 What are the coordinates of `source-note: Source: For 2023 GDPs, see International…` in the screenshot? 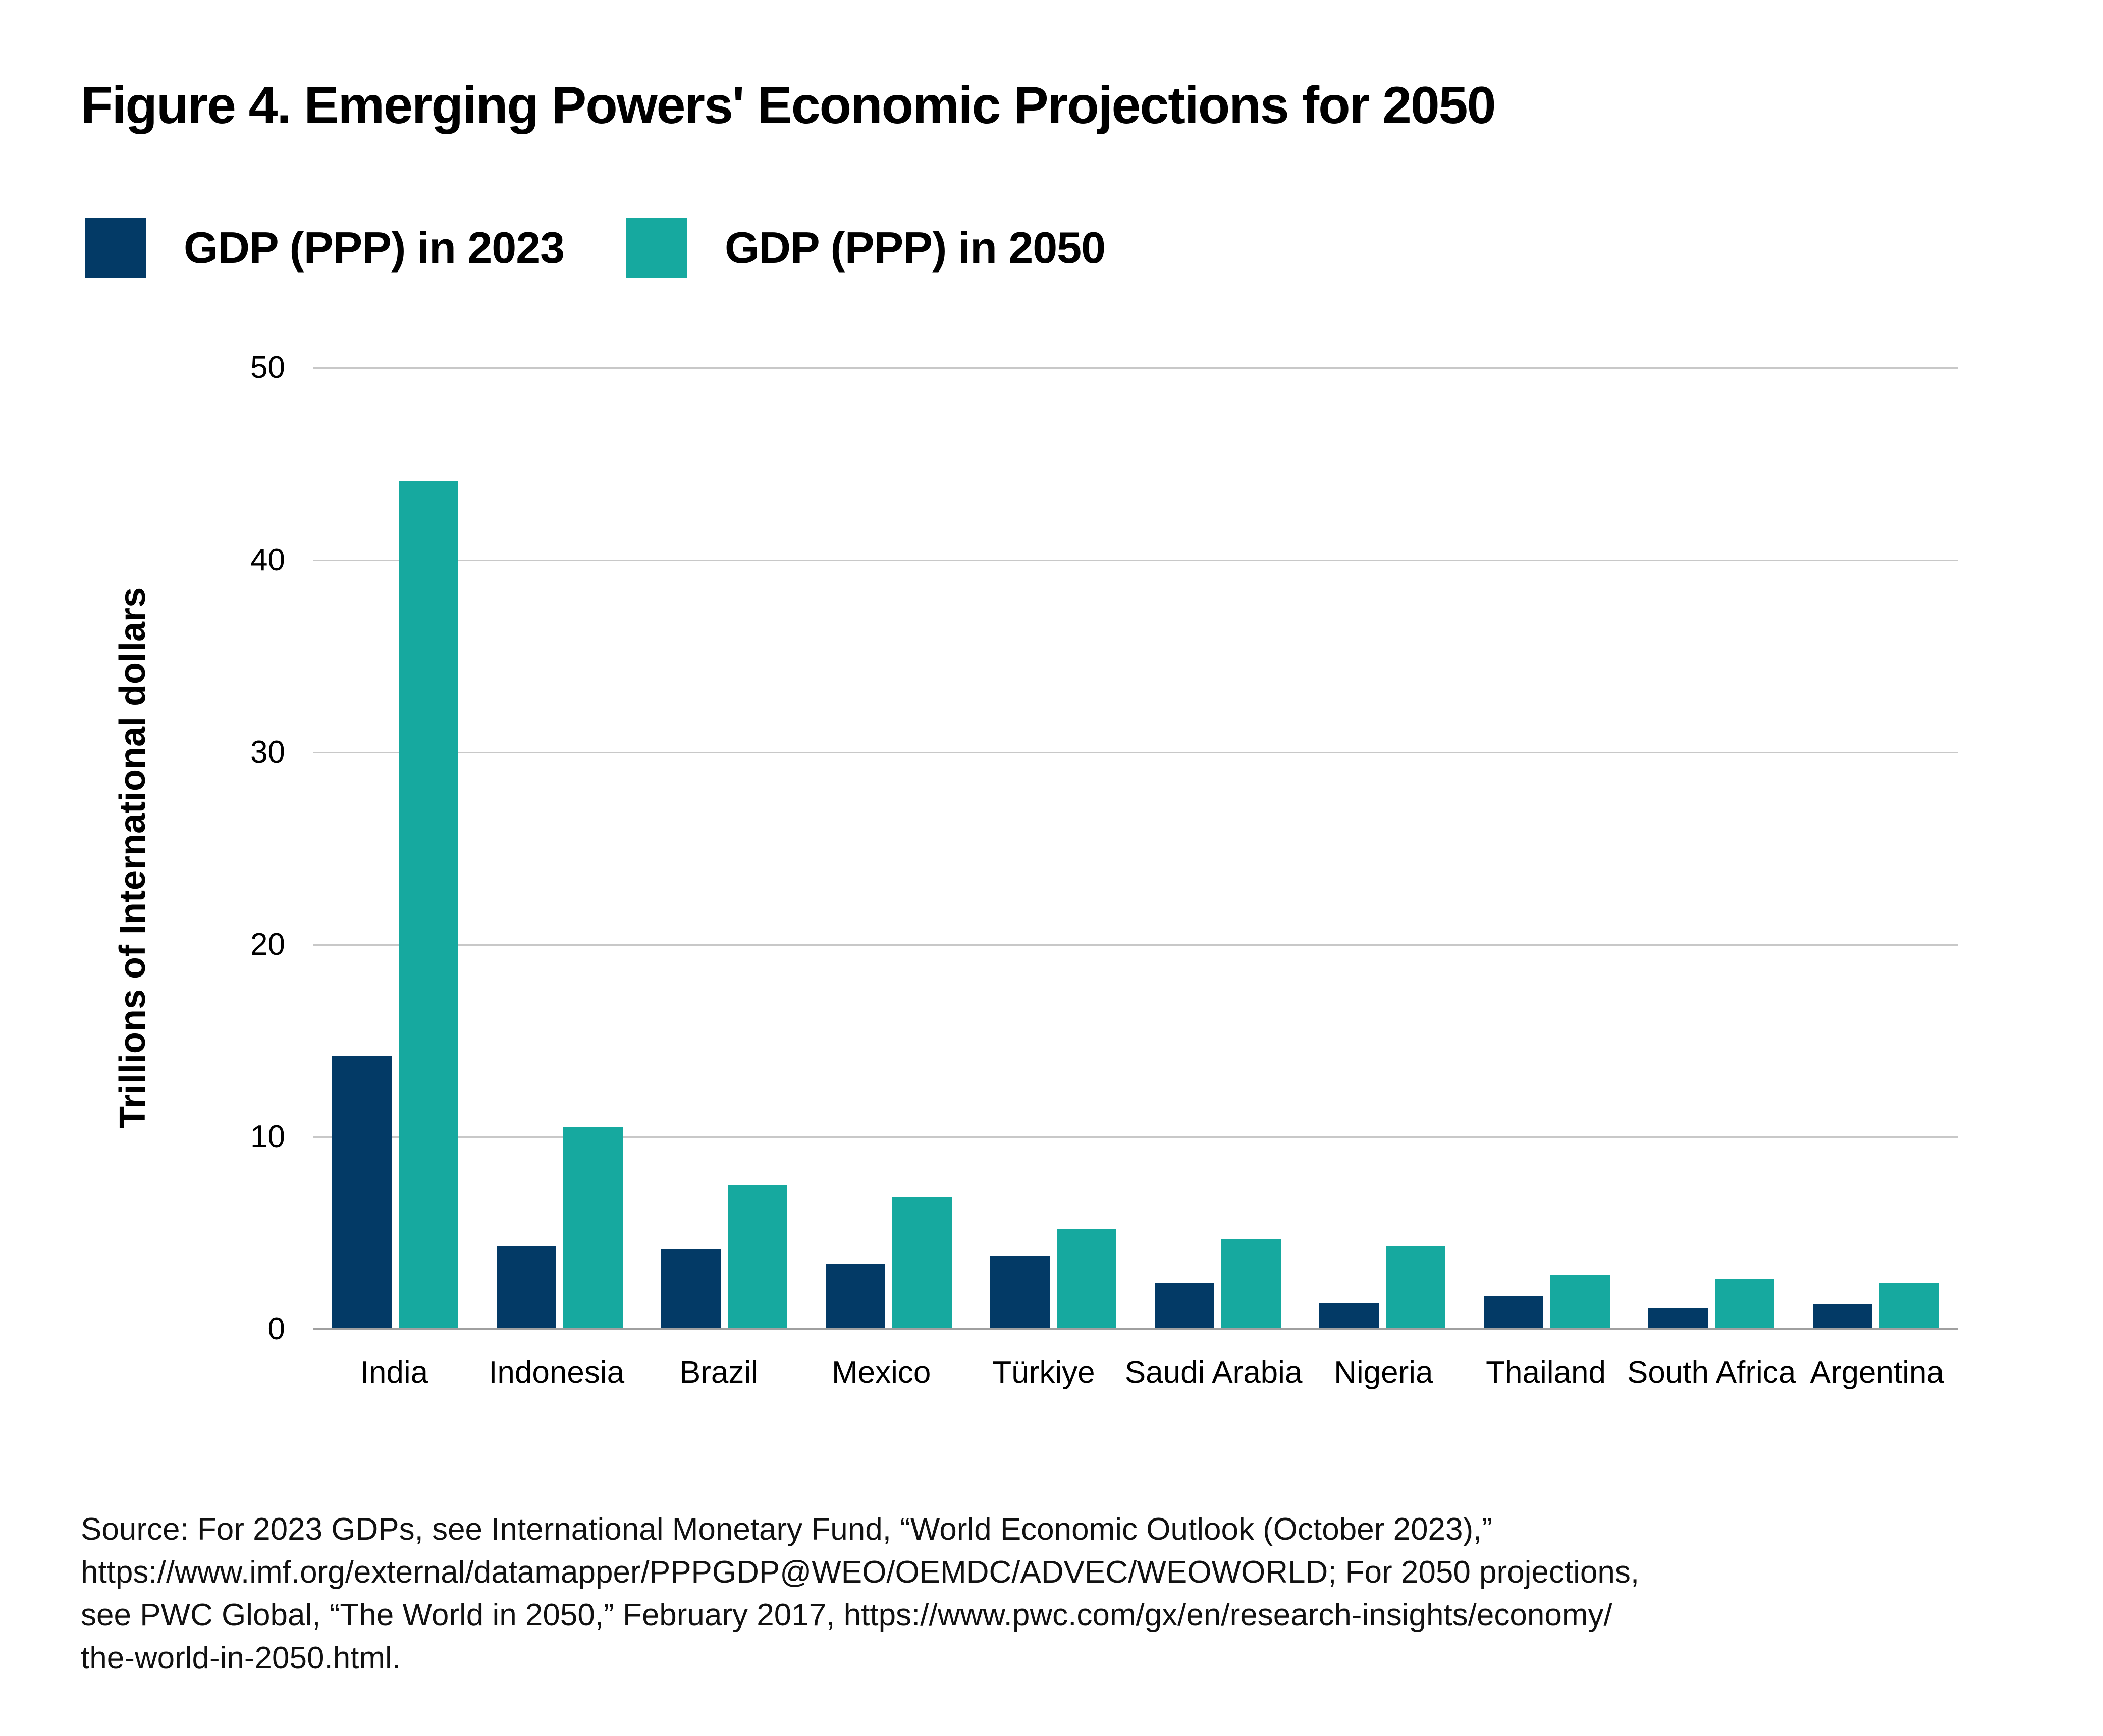 It's located at (860, 1593).